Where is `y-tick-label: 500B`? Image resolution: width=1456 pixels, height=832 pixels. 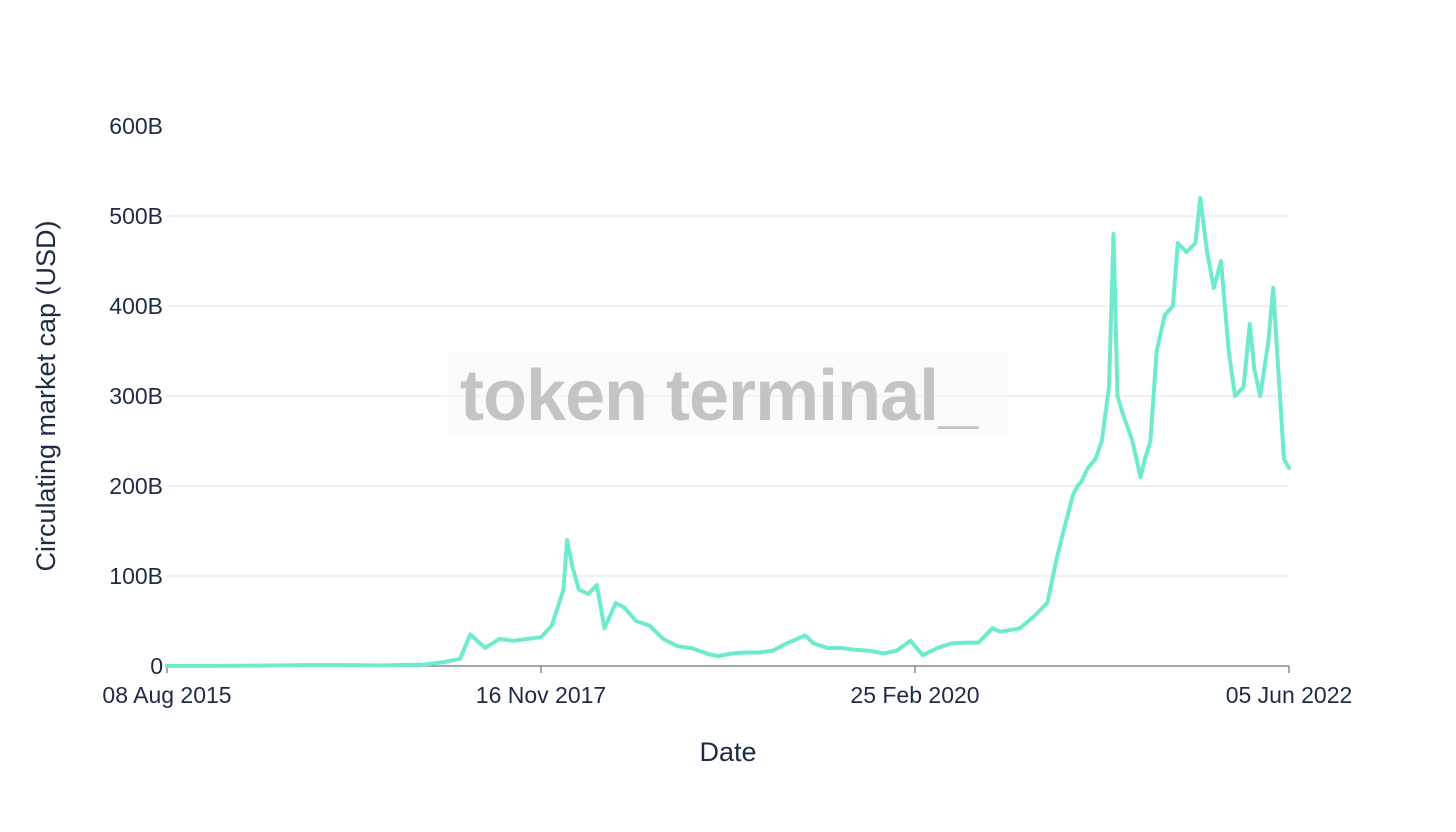
y-tick-label: 500B is located at coordinates (136, 216).